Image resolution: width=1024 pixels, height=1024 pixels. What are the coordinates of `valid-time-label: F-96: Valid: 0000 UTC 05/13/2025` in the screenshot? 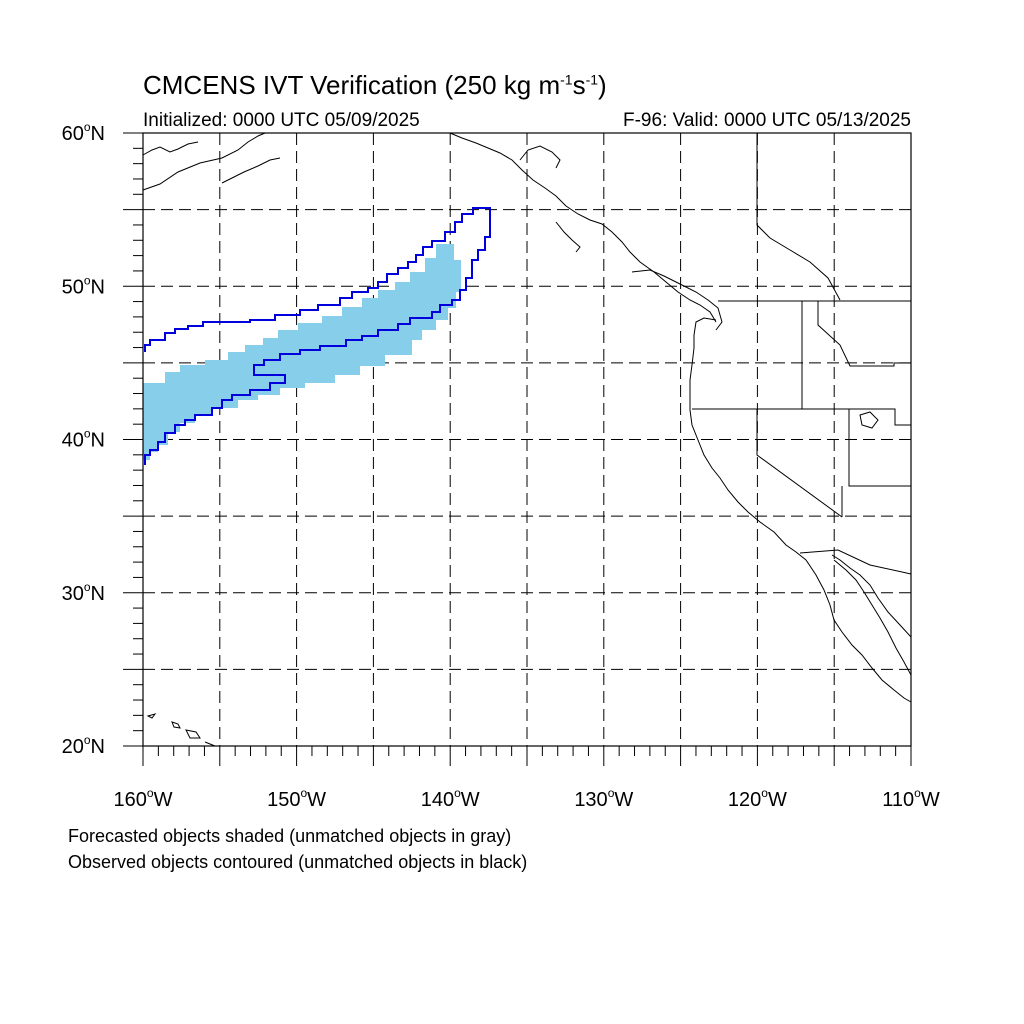 It's located at (767, 120).